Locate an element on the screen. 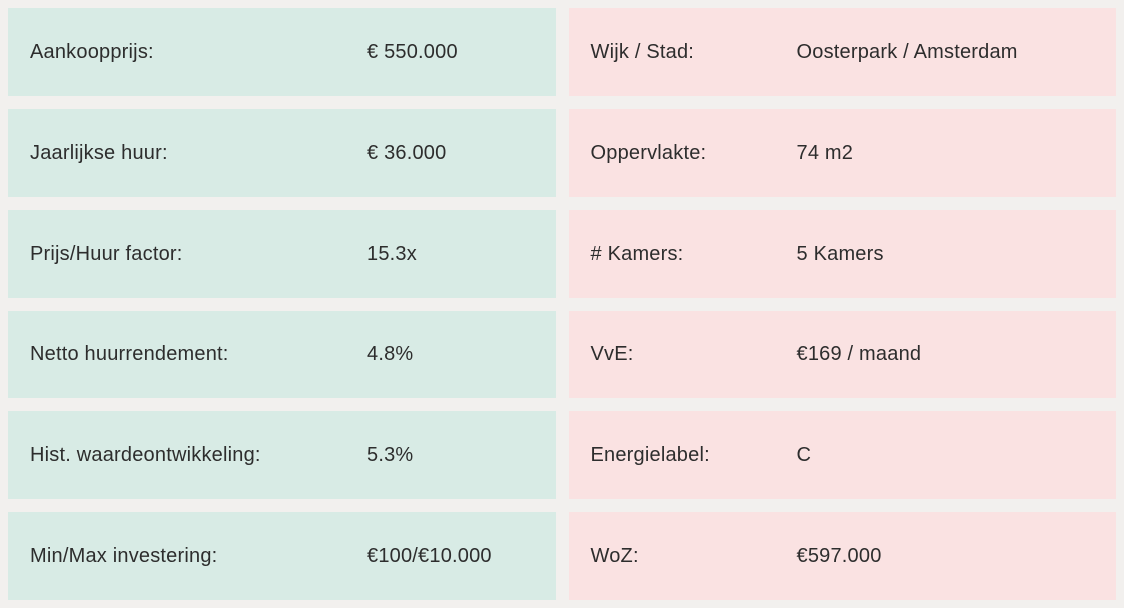 This screenshot has width=1124, height=608. row-energielabel: Energielabel: C is located at coordinates (842, 455).